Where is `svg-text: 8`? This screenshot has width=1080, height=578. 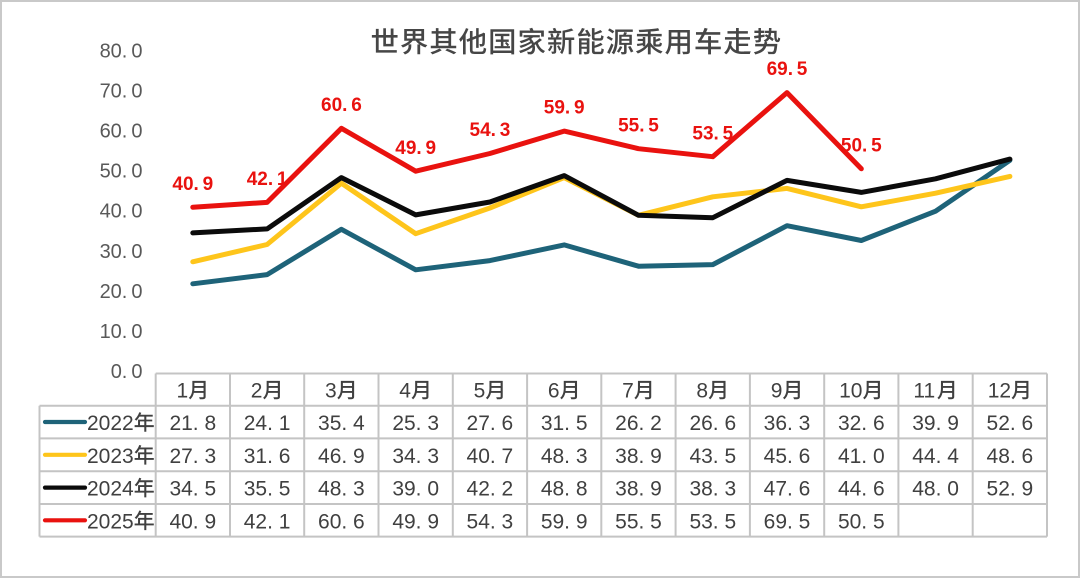
svg-text: 8 is located at coordinates (702, 391).